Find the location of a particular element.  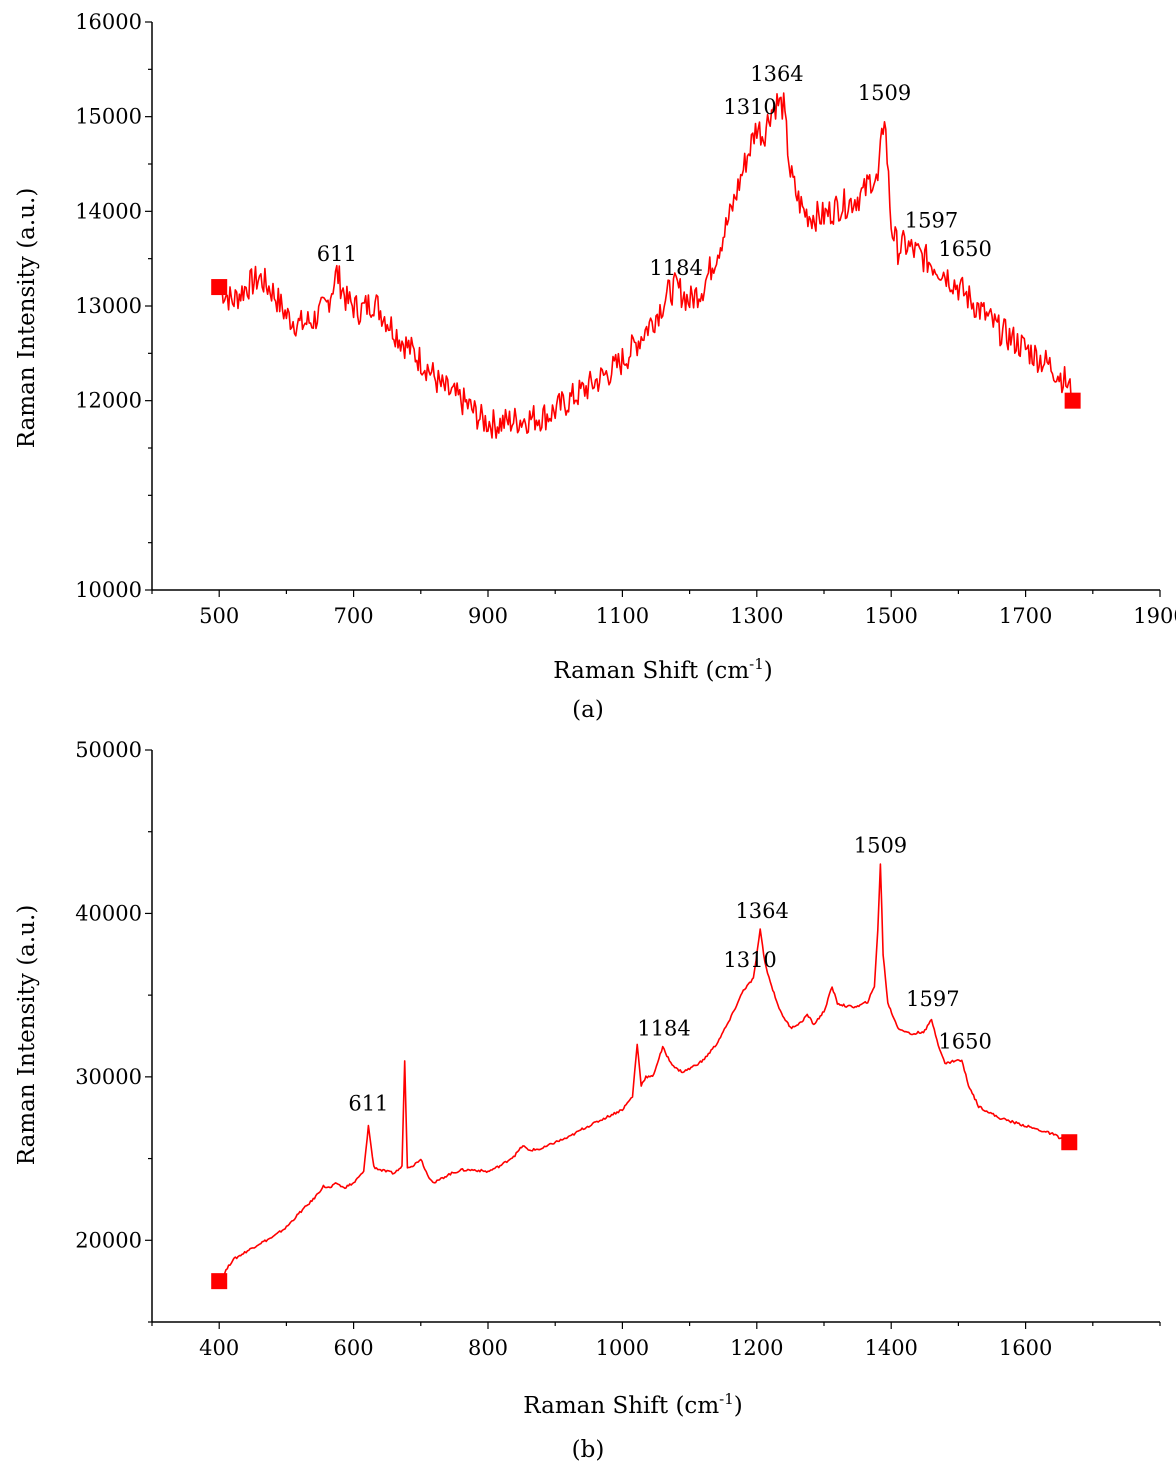

y-tick-label: 12000 is located at coordinates (108, 401).